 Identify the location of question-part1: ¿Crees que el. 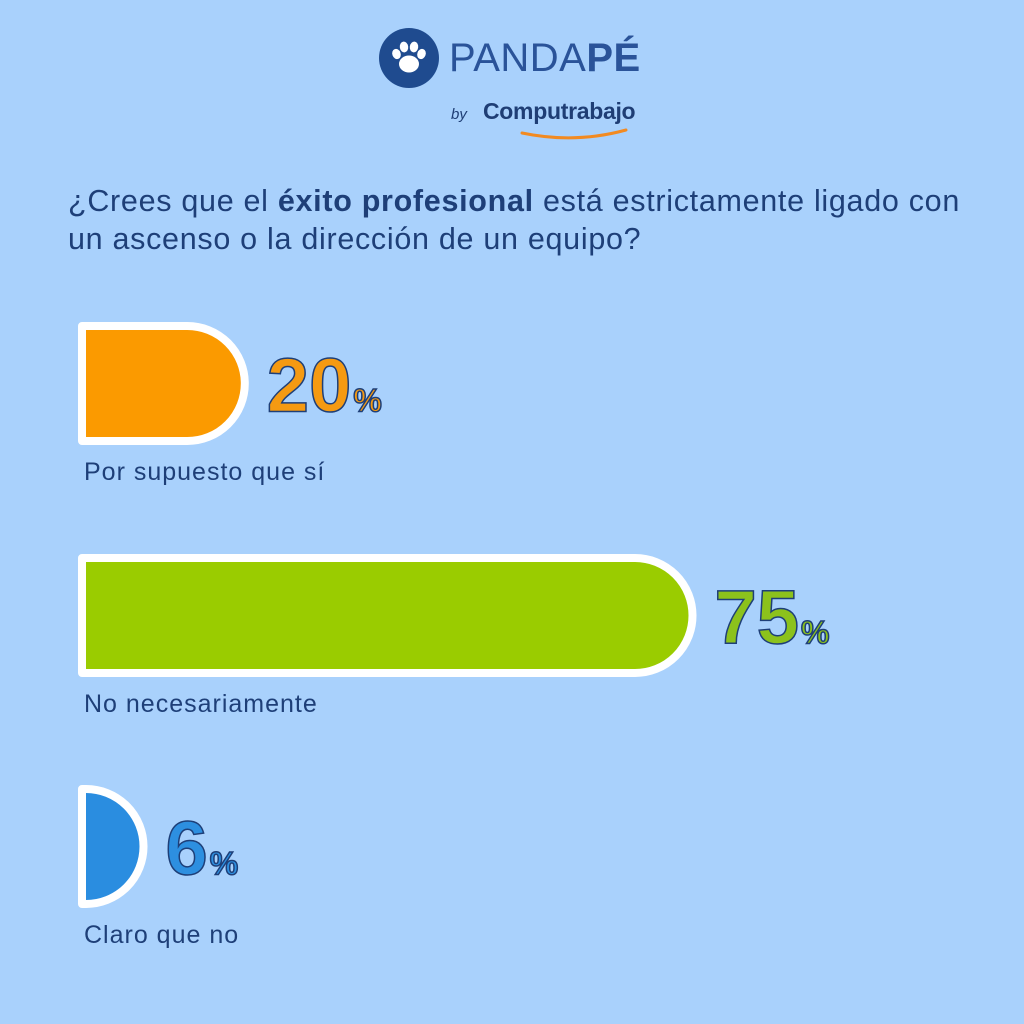
(173, 201).